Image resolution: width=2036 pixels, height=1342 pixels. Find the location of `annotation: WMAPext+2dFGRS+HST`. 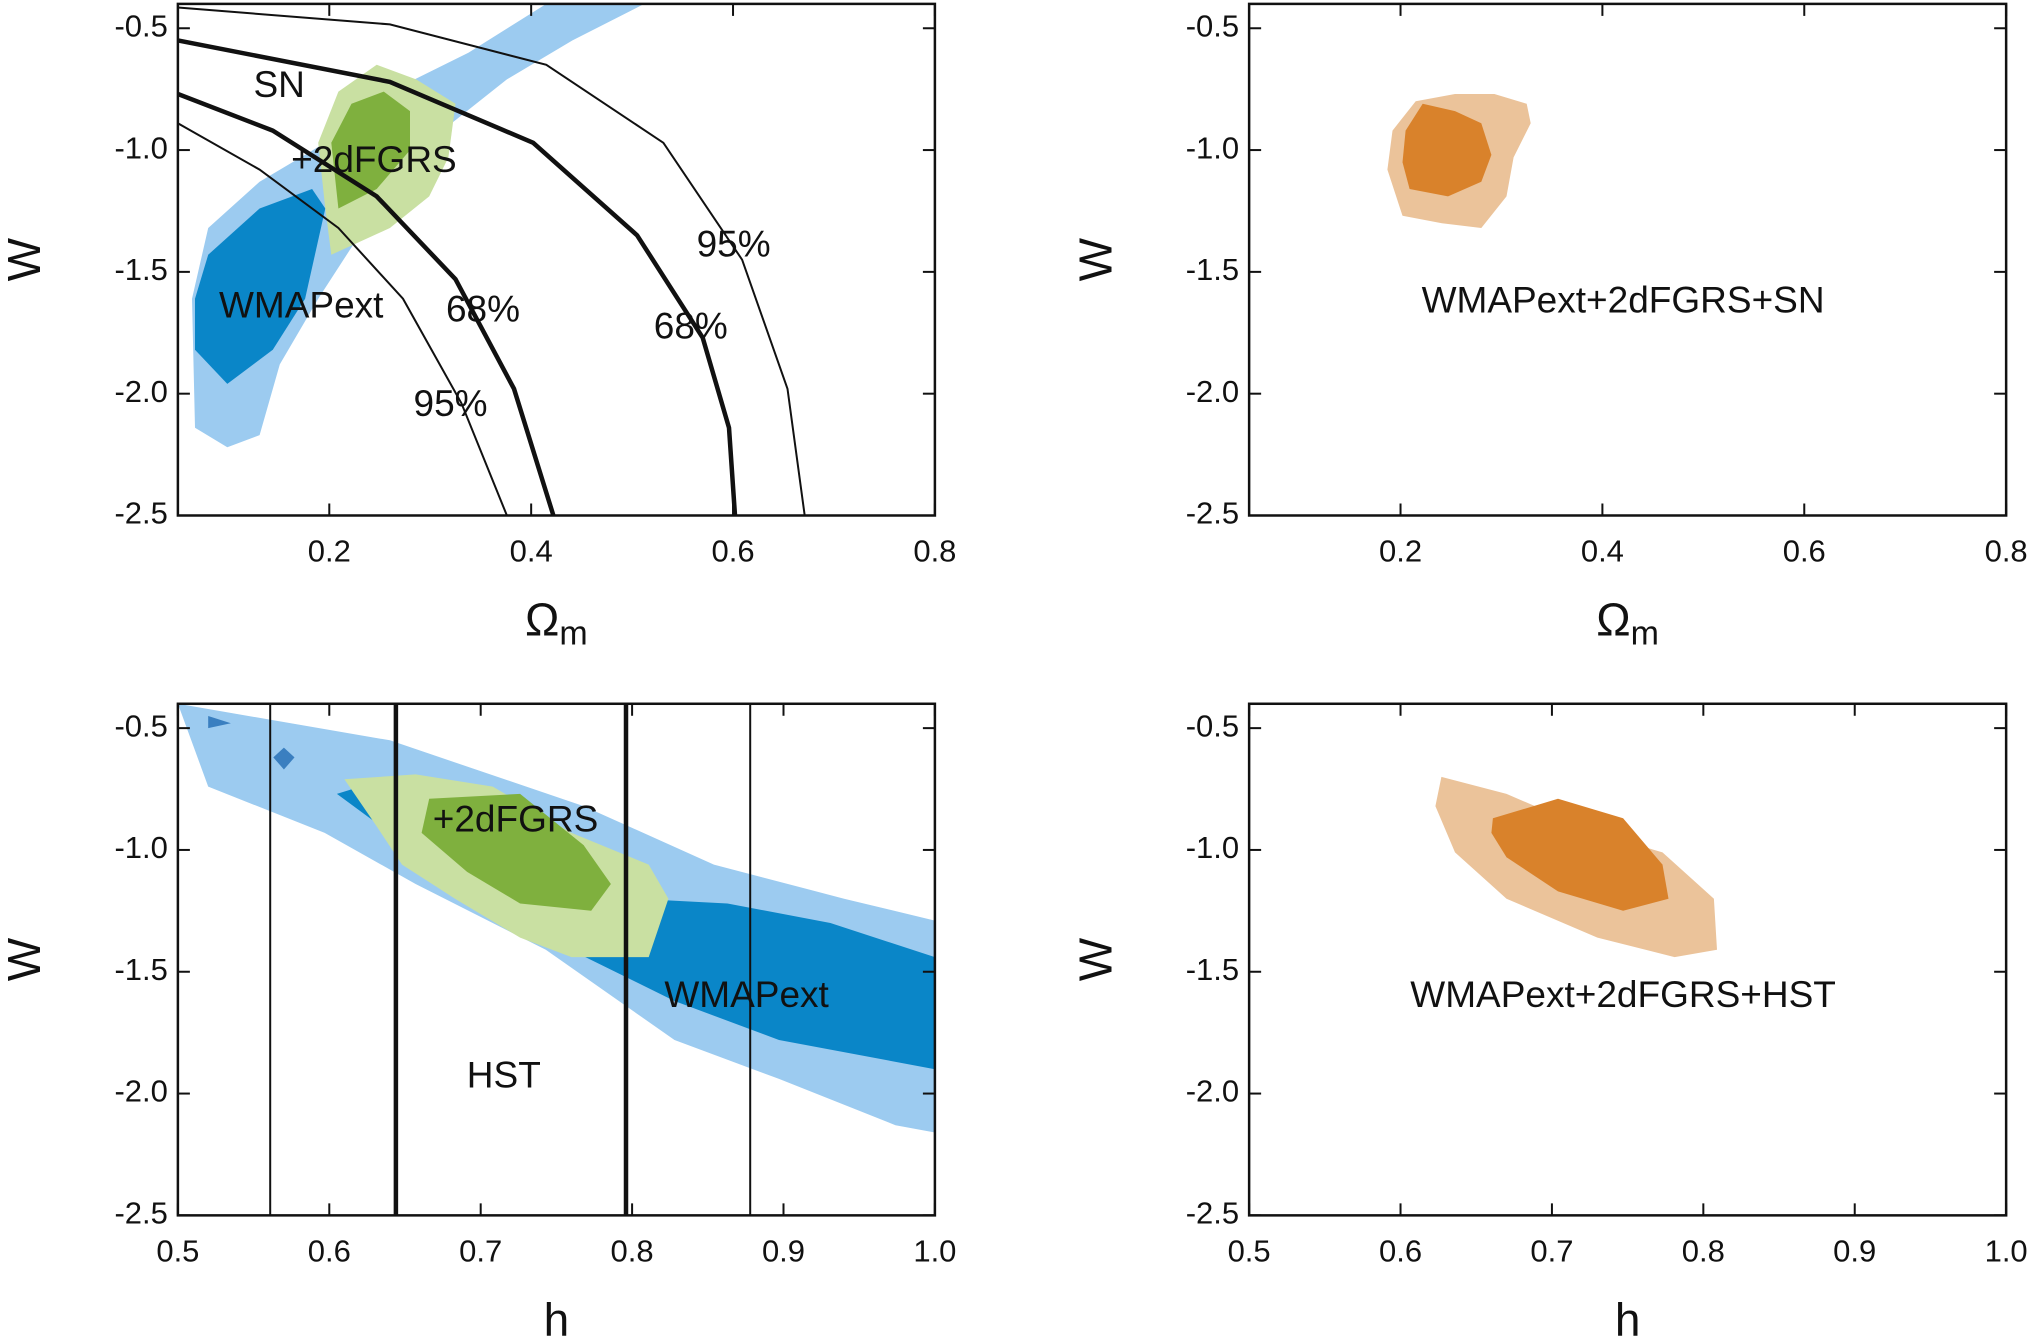

annotation: WMAPext+2dFGRS+HST is located at coordinates (1623, 994).